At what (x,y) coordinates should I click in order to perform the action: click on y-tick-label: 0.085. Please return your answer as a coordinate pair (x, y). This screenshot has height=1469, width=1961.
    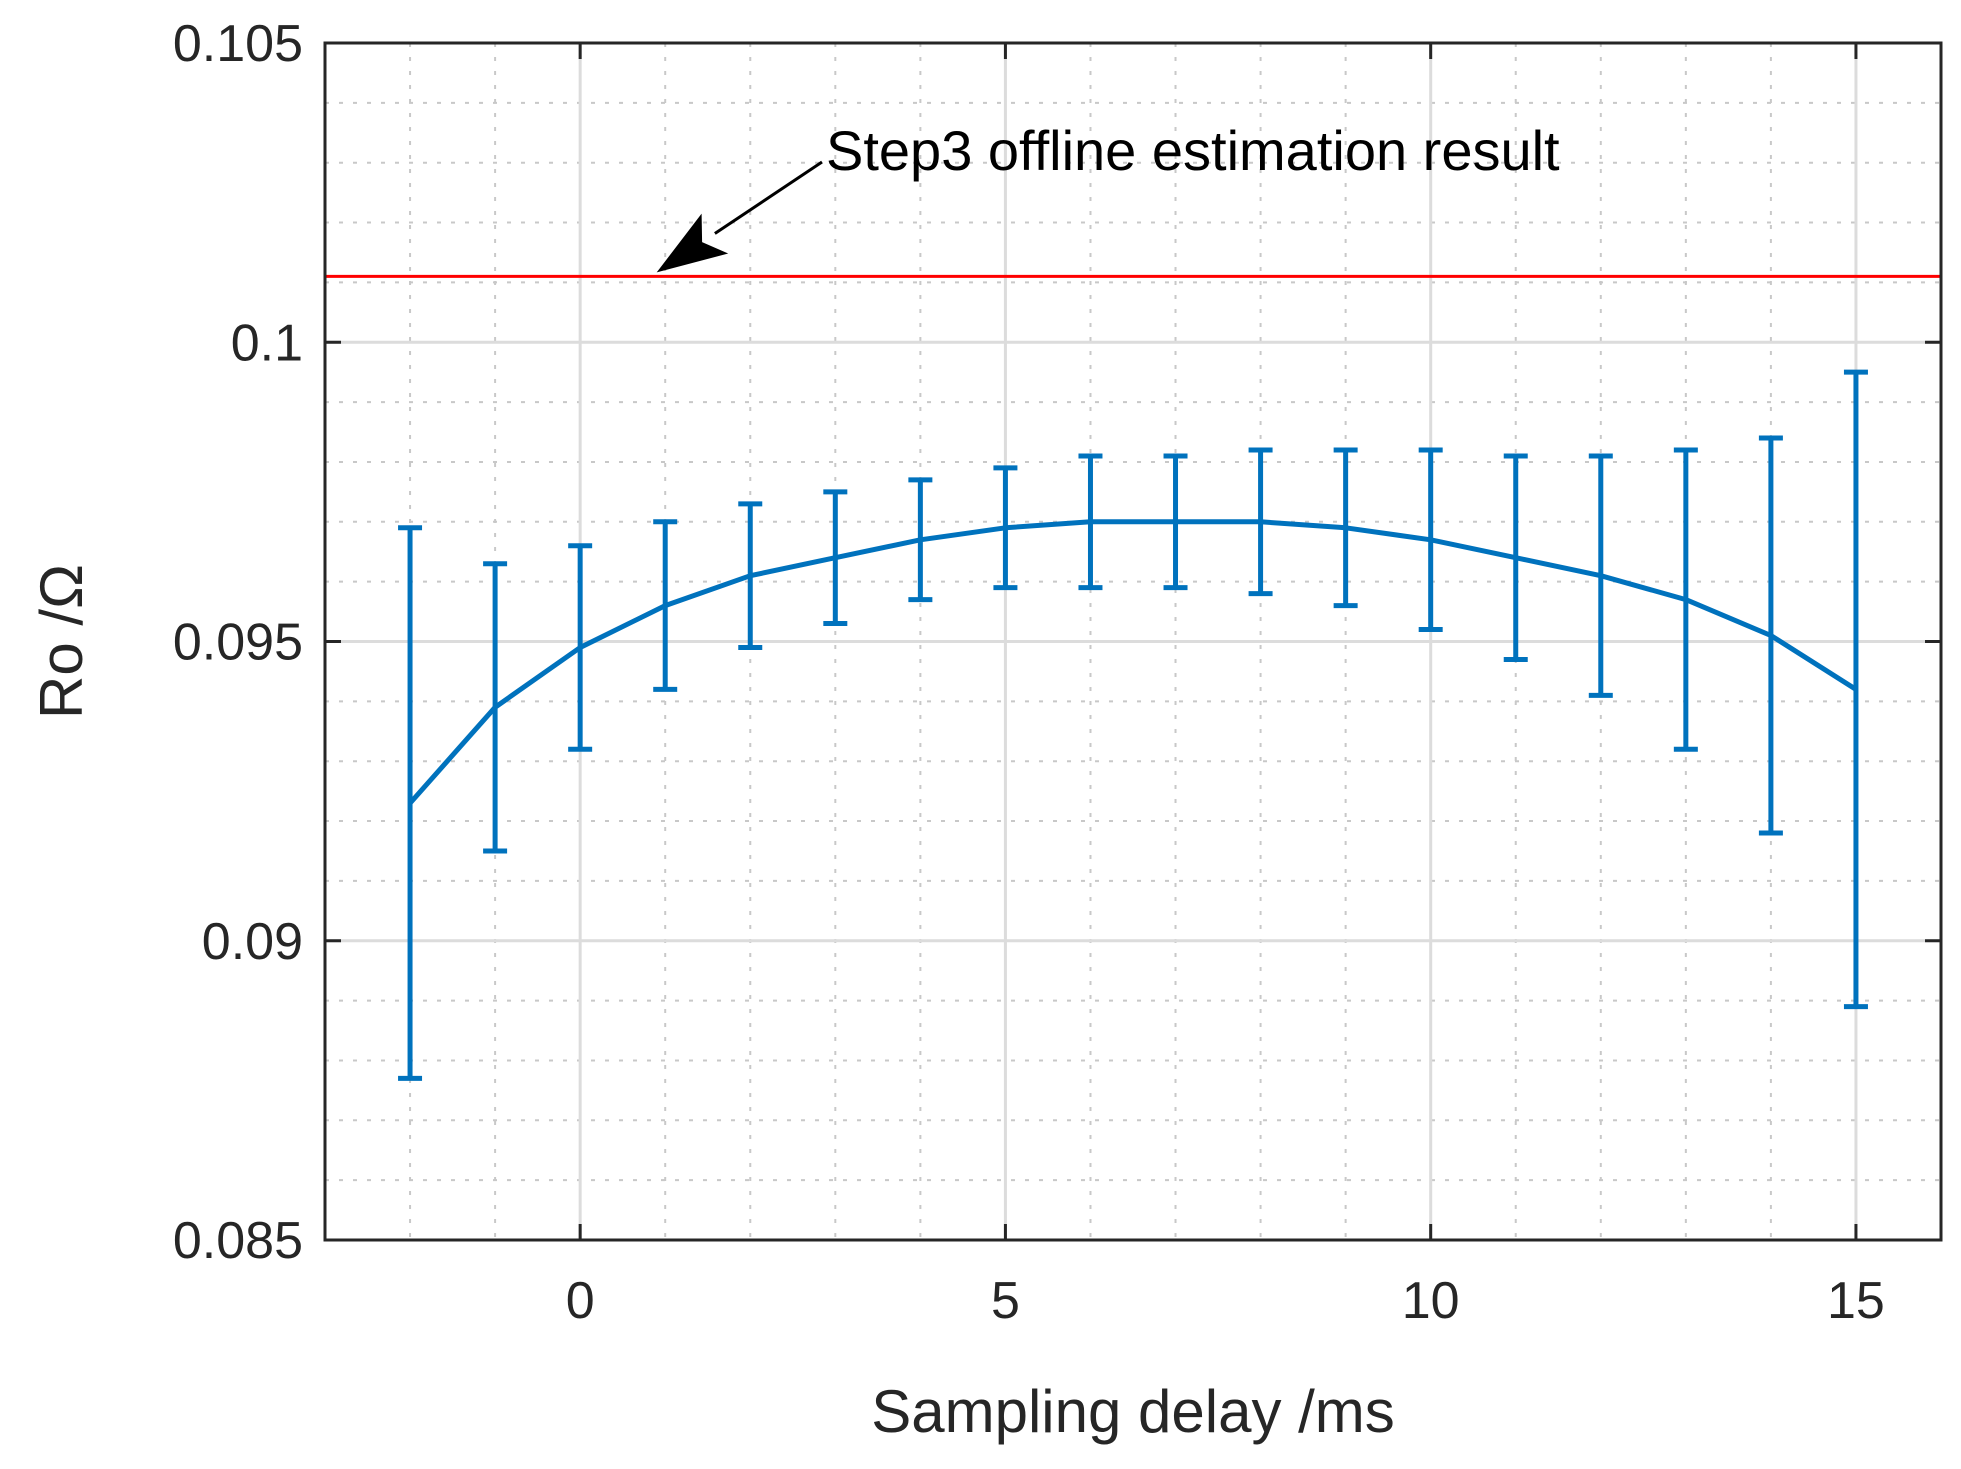
    Looking at the image, I should click on (238, 1241).